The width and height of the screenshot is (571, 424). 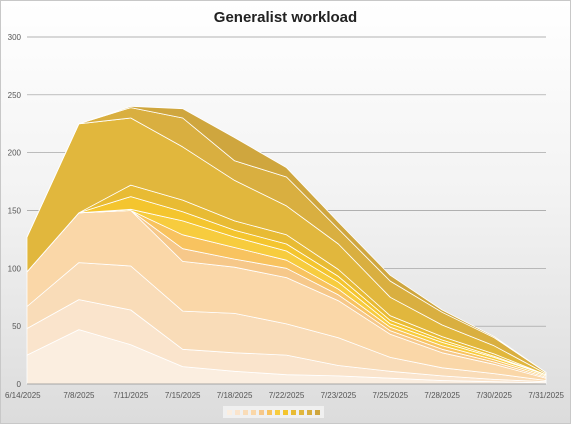 What do you see at coordinates (16, 326) in the screenshot?
I see `y-tick-label: 50` at bounding box center [16, 326].